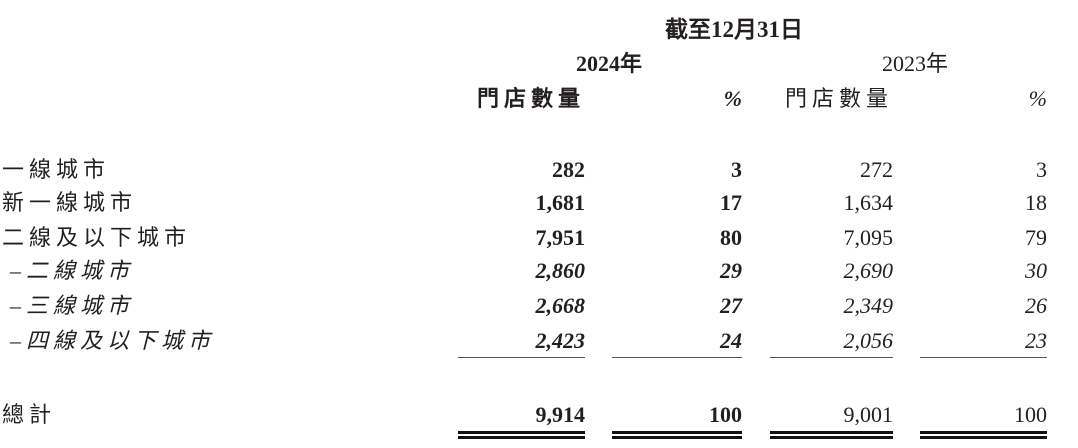  What do you see at coordinates (560, 270) in the screenshot?
I see `cell-stores-2024: 2,860` at bounding box center [560, 270].